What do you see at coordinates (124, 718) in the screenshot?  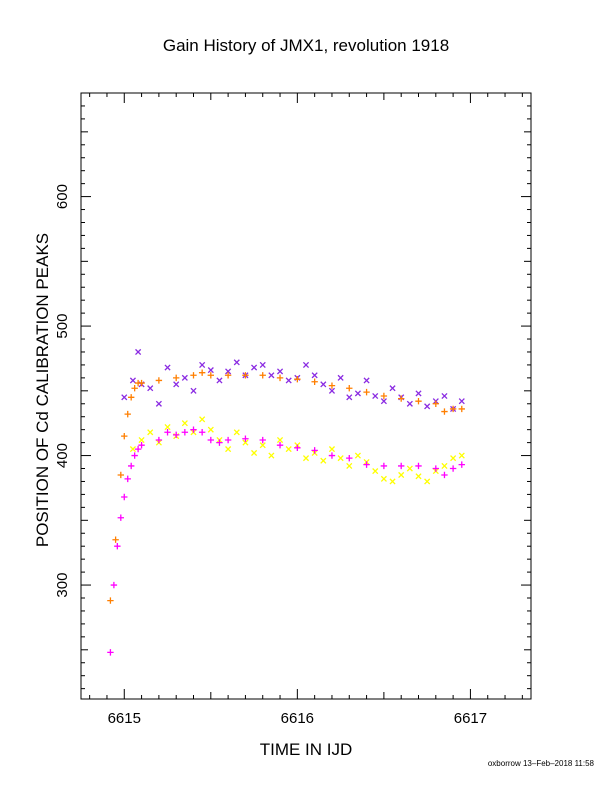 I see `x-tick-label: 6615` at bounding box center [124, 718].